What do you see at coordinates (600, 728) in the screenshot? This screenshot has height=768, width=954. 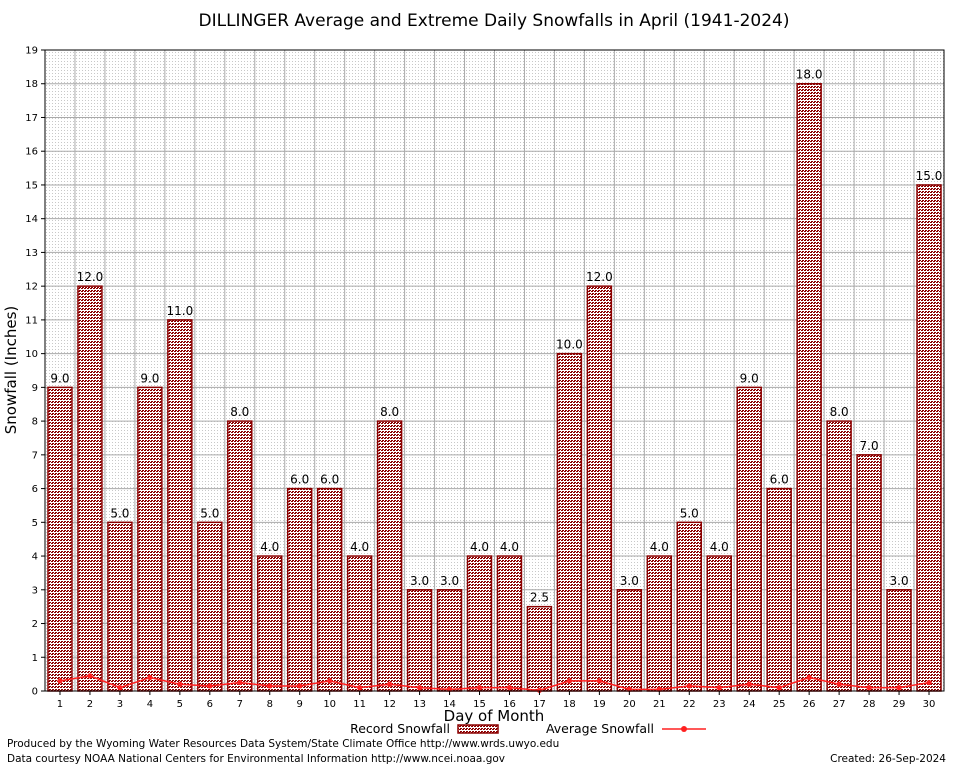 I see `legend-average-label: Average Snowfall` at bounding box center [600, 728].